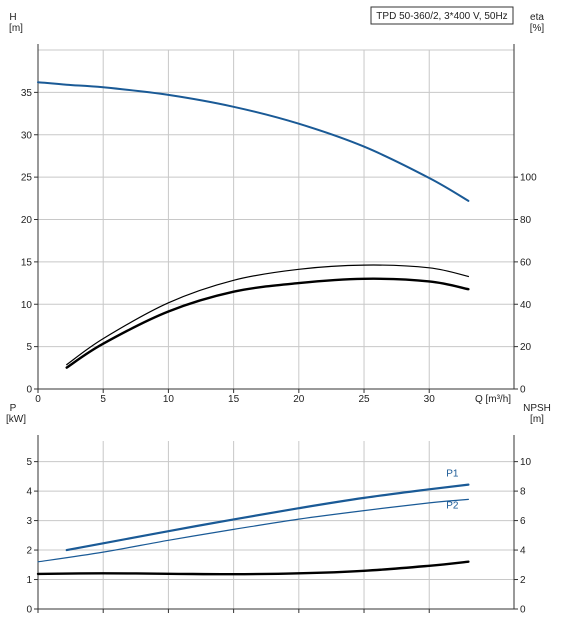 The height and width of the screenshot is (623, 562). What do you see at coordinates (29, 551) in the screenshot?
I see `left-tick-label: 2` at bounding box center [29, 551].